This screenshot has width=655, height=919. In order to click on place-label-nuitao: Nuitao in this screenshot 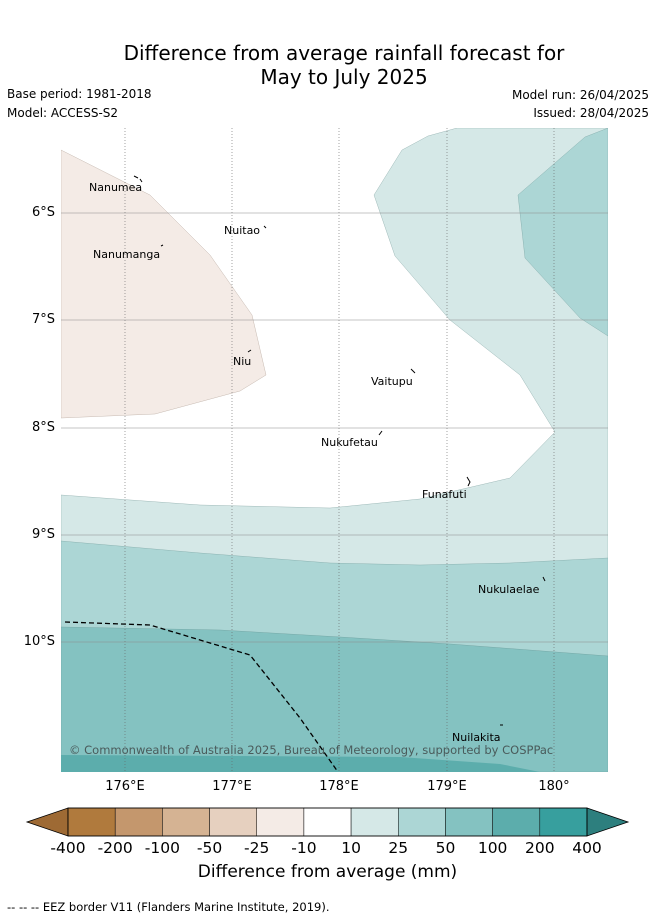, I will do `click(242, 230)`.